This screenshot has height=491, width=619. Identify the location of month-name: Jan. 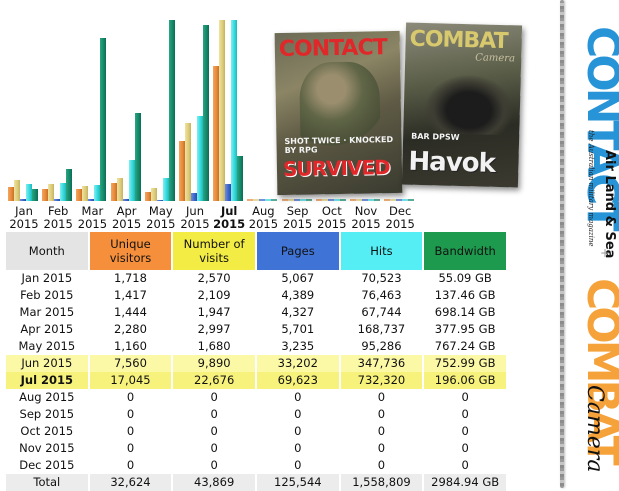
(24, 211).